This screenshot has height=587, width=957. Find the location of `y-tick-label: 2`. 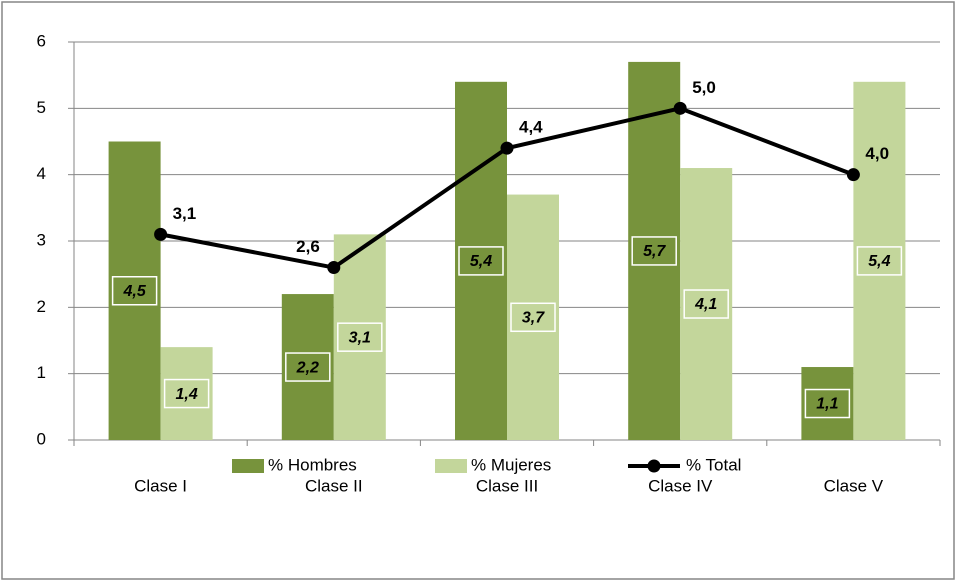

y-tick-label: 2 is located at coordinates (41, 306).